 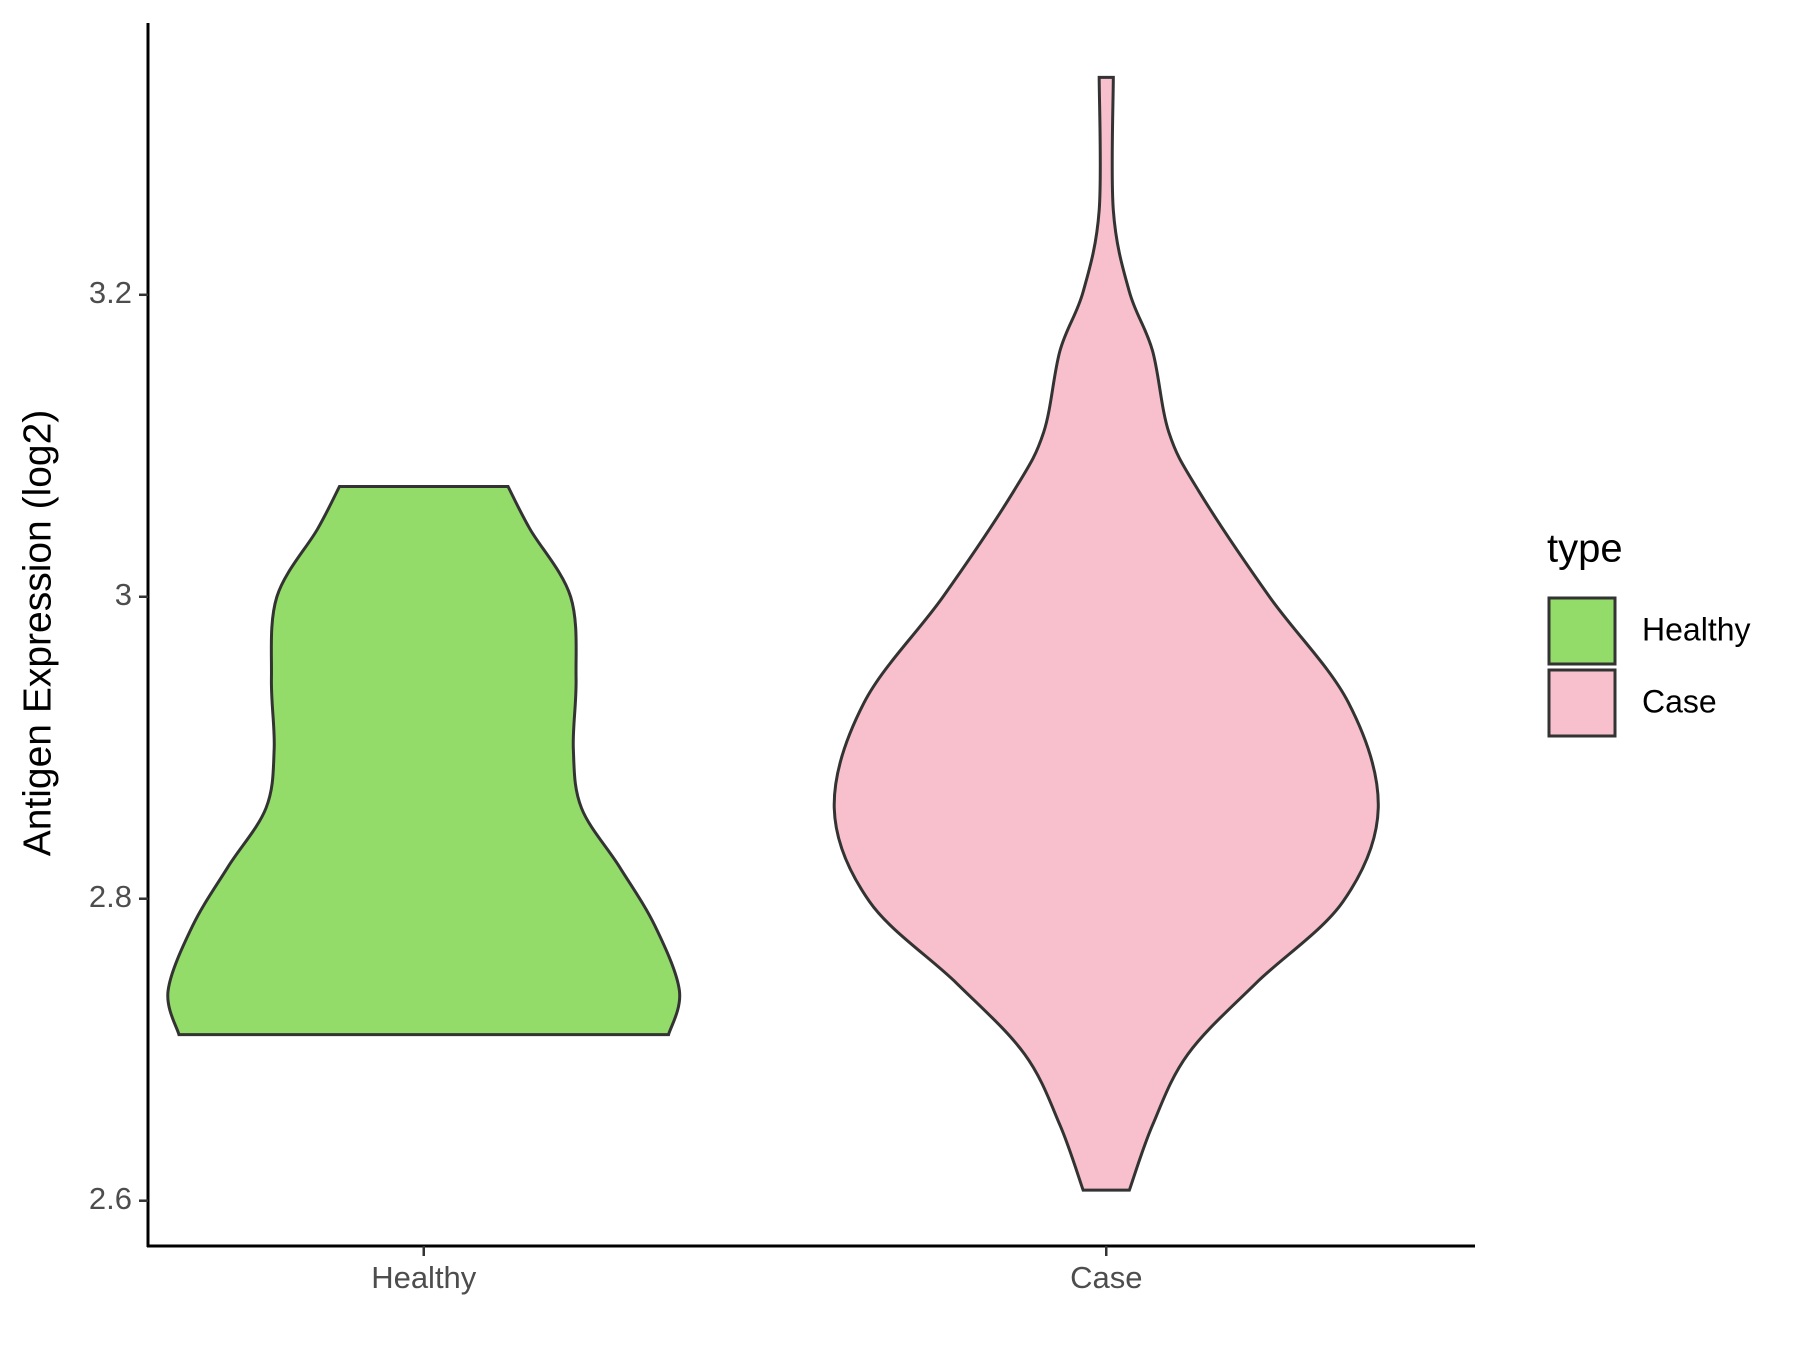 I want to click on y-tick-label: 2.8, so click(x=110, y=896).